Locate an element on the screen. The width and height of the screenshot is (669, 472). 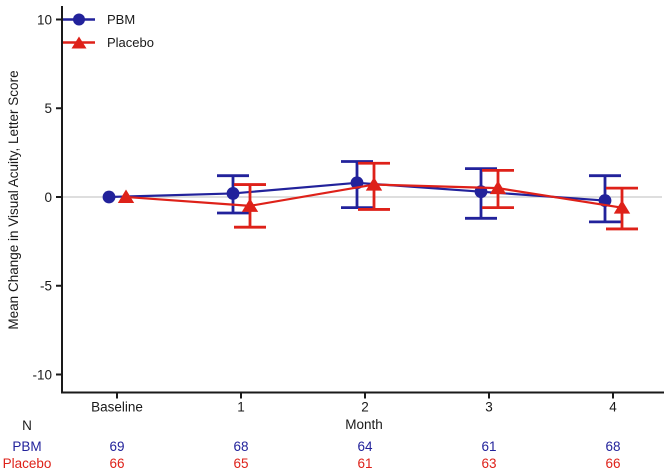
x-axis-title: Month is located at coordinates (364, 424).